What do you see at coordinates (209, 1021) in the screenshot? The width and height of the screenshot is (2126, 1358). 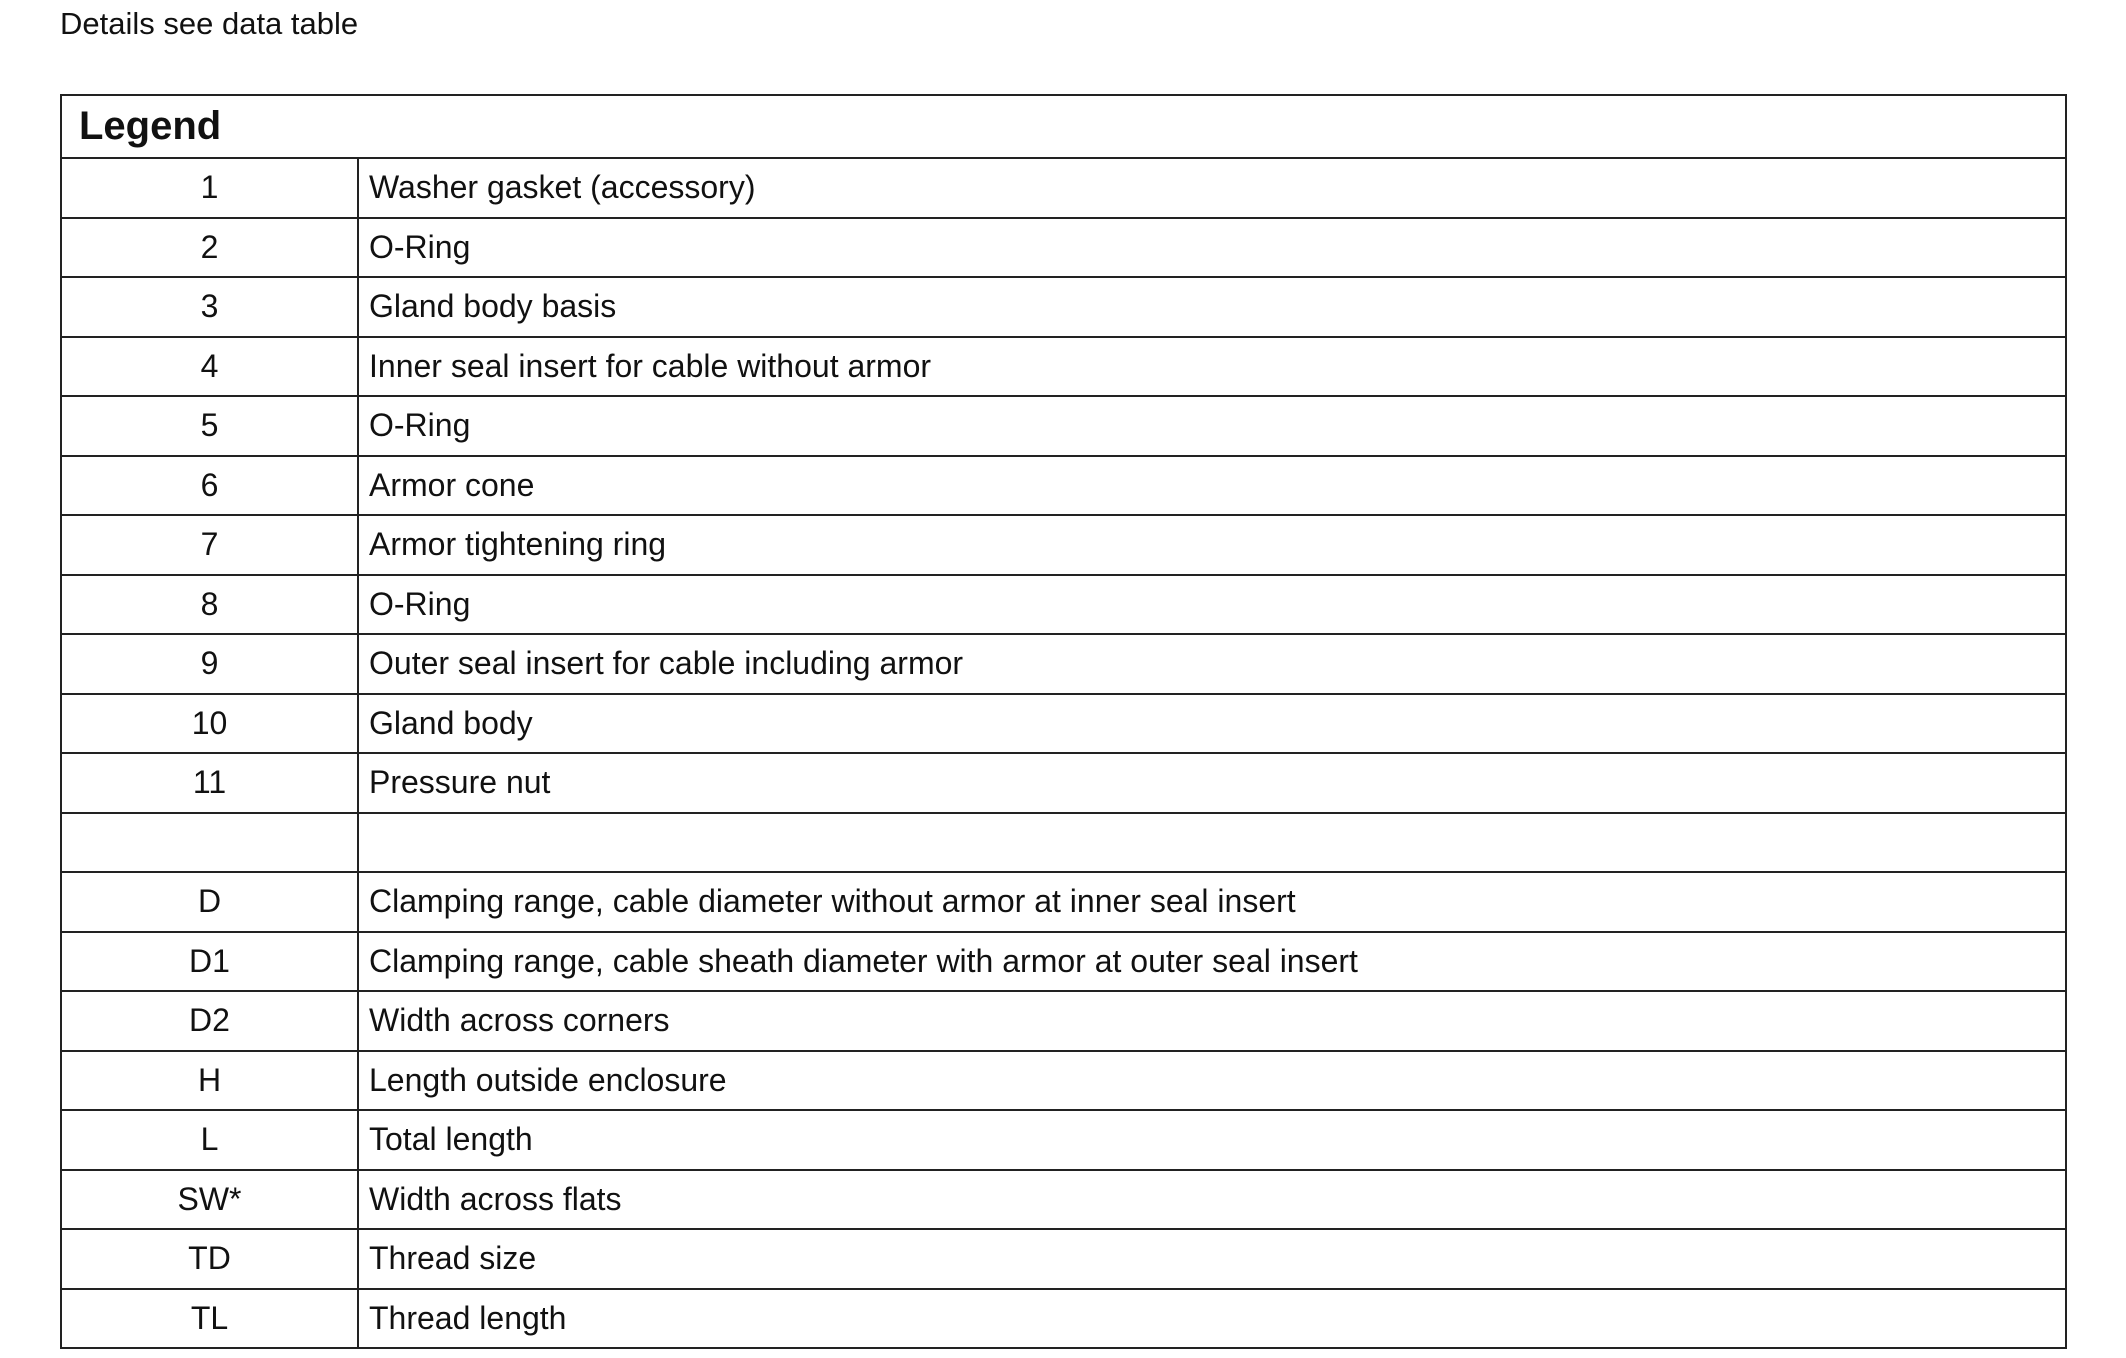 I see `legend-key: D2` at bounding box center [209, 1021].